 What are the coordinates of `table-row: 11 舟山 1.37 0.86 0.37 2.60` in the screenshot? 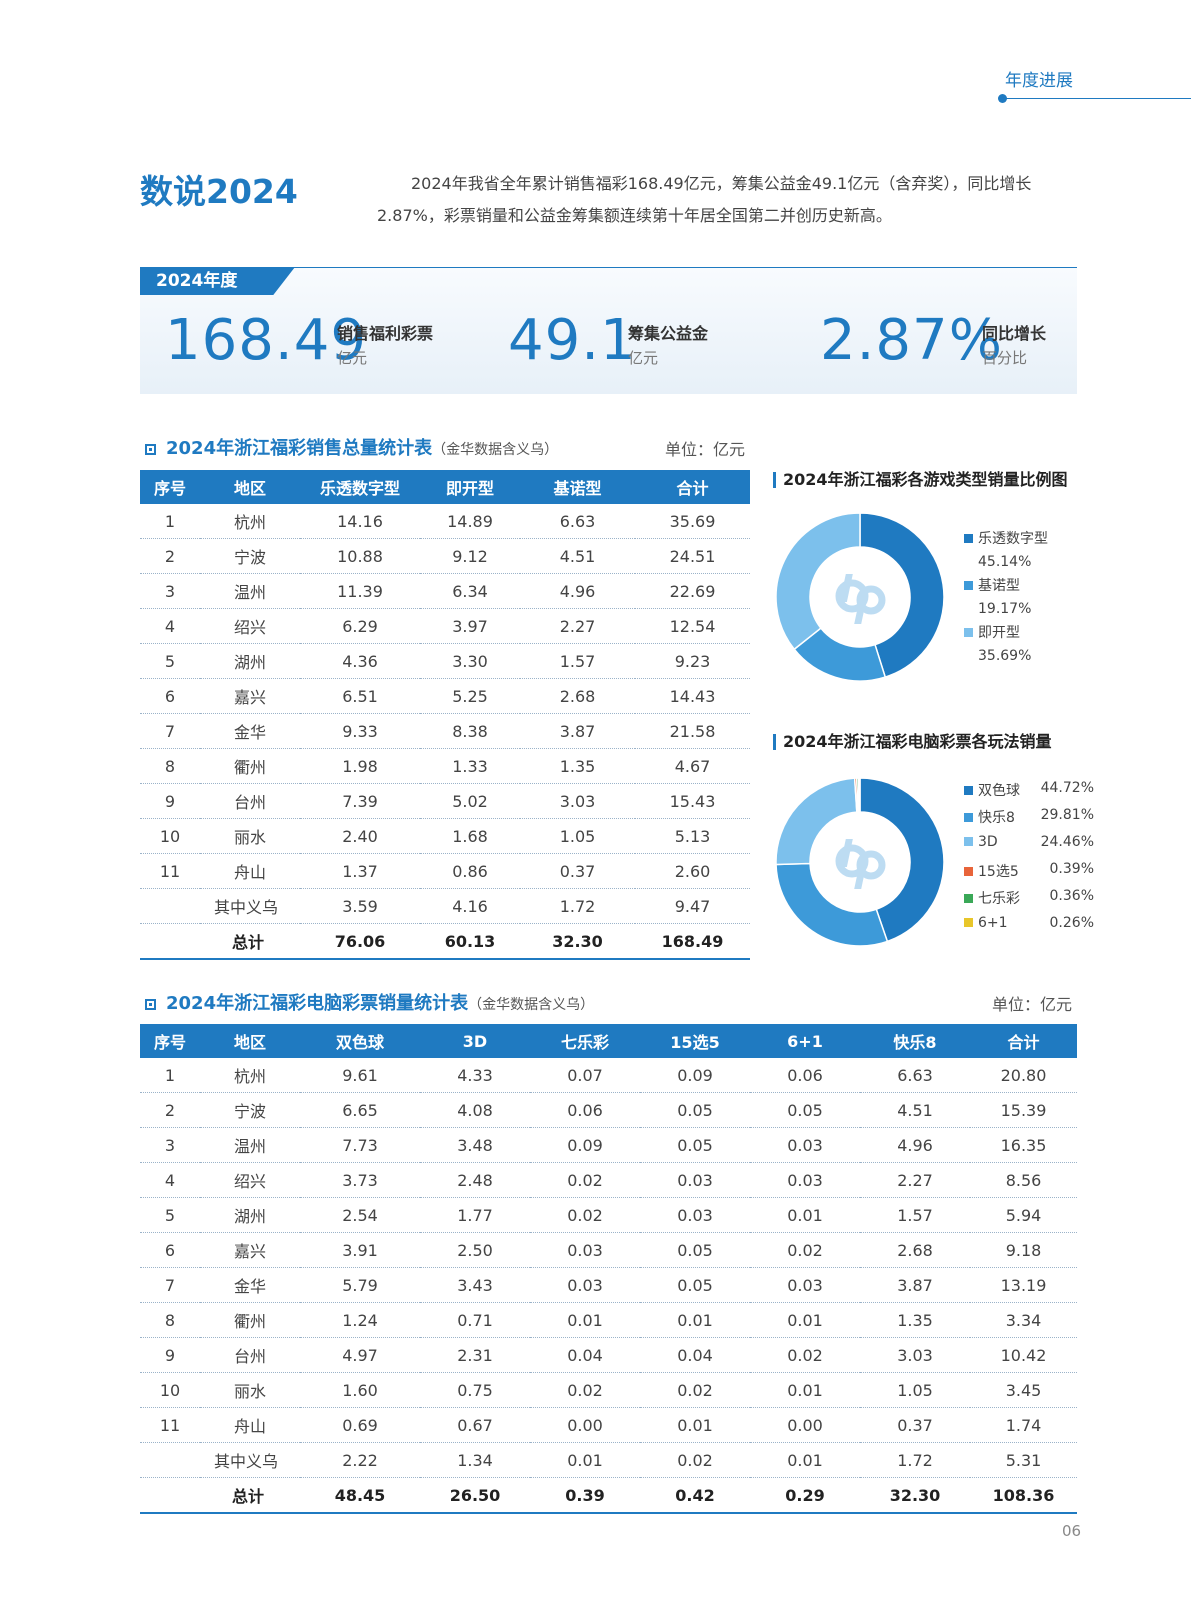 It's located at (445, 871).